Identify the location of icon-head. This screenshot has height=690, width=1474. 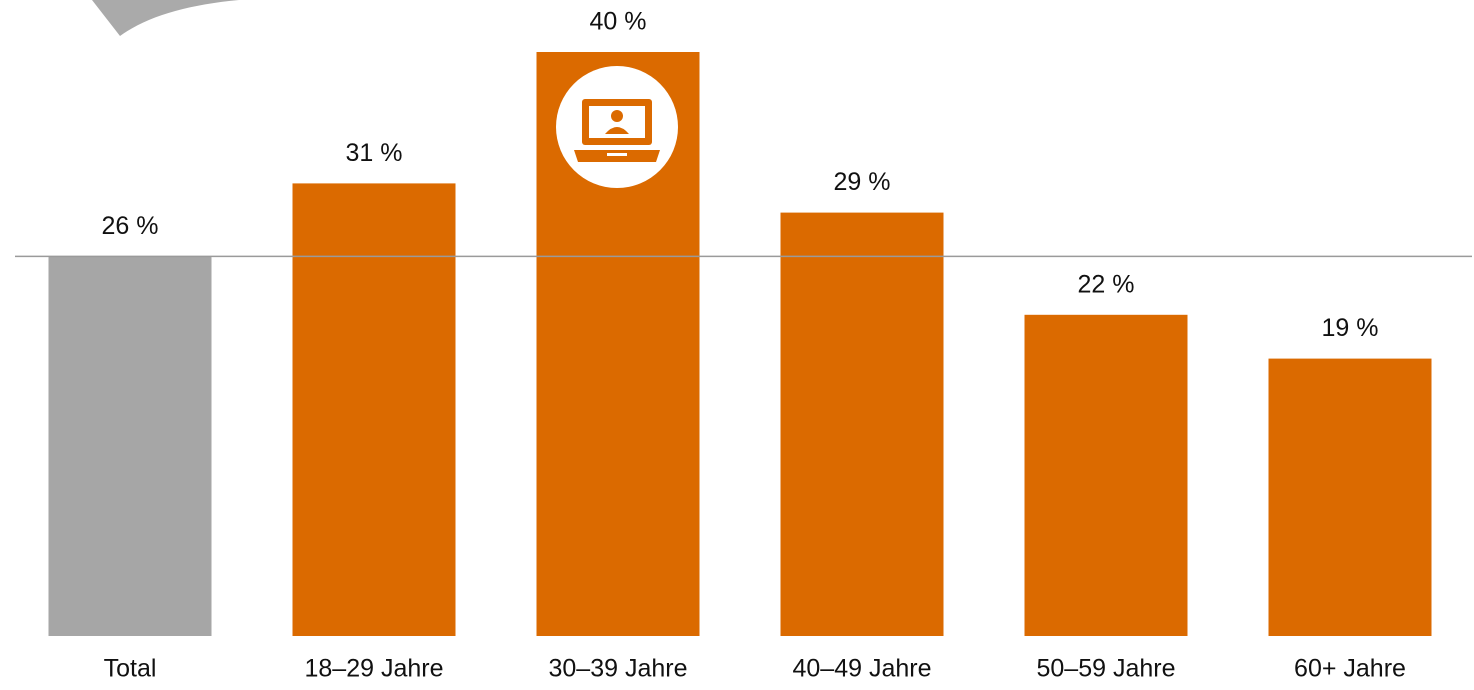
(617, 116).